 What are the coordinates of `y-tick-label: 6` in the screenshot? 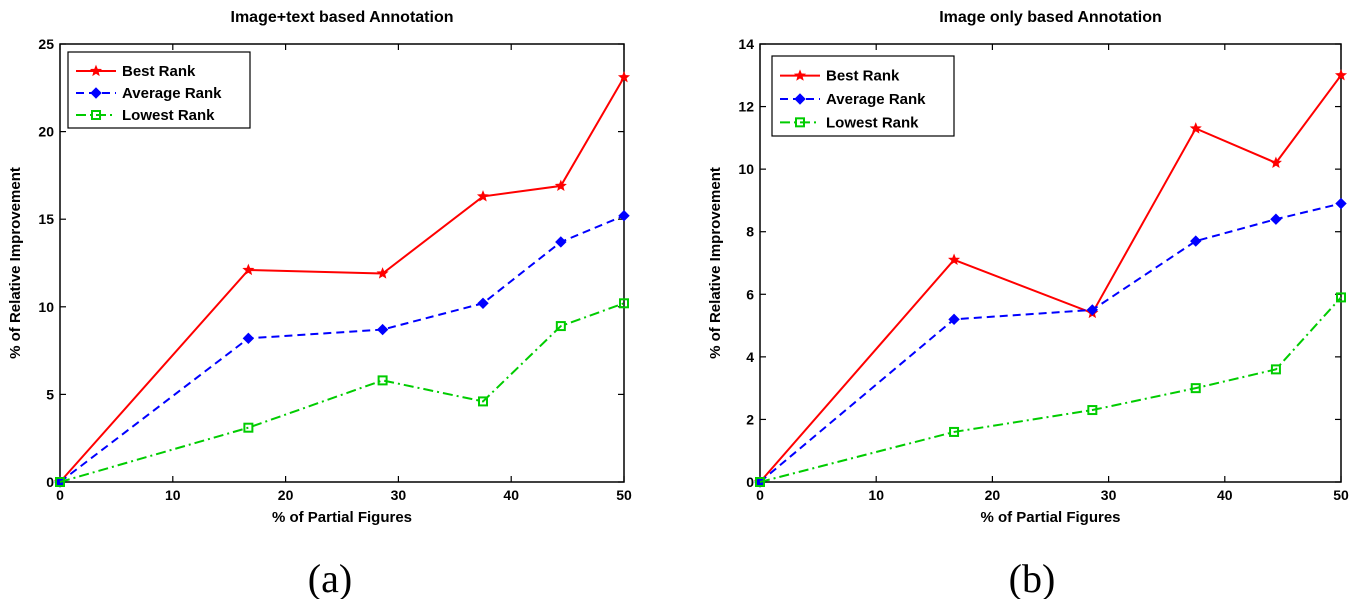 It's located at (750, 294).